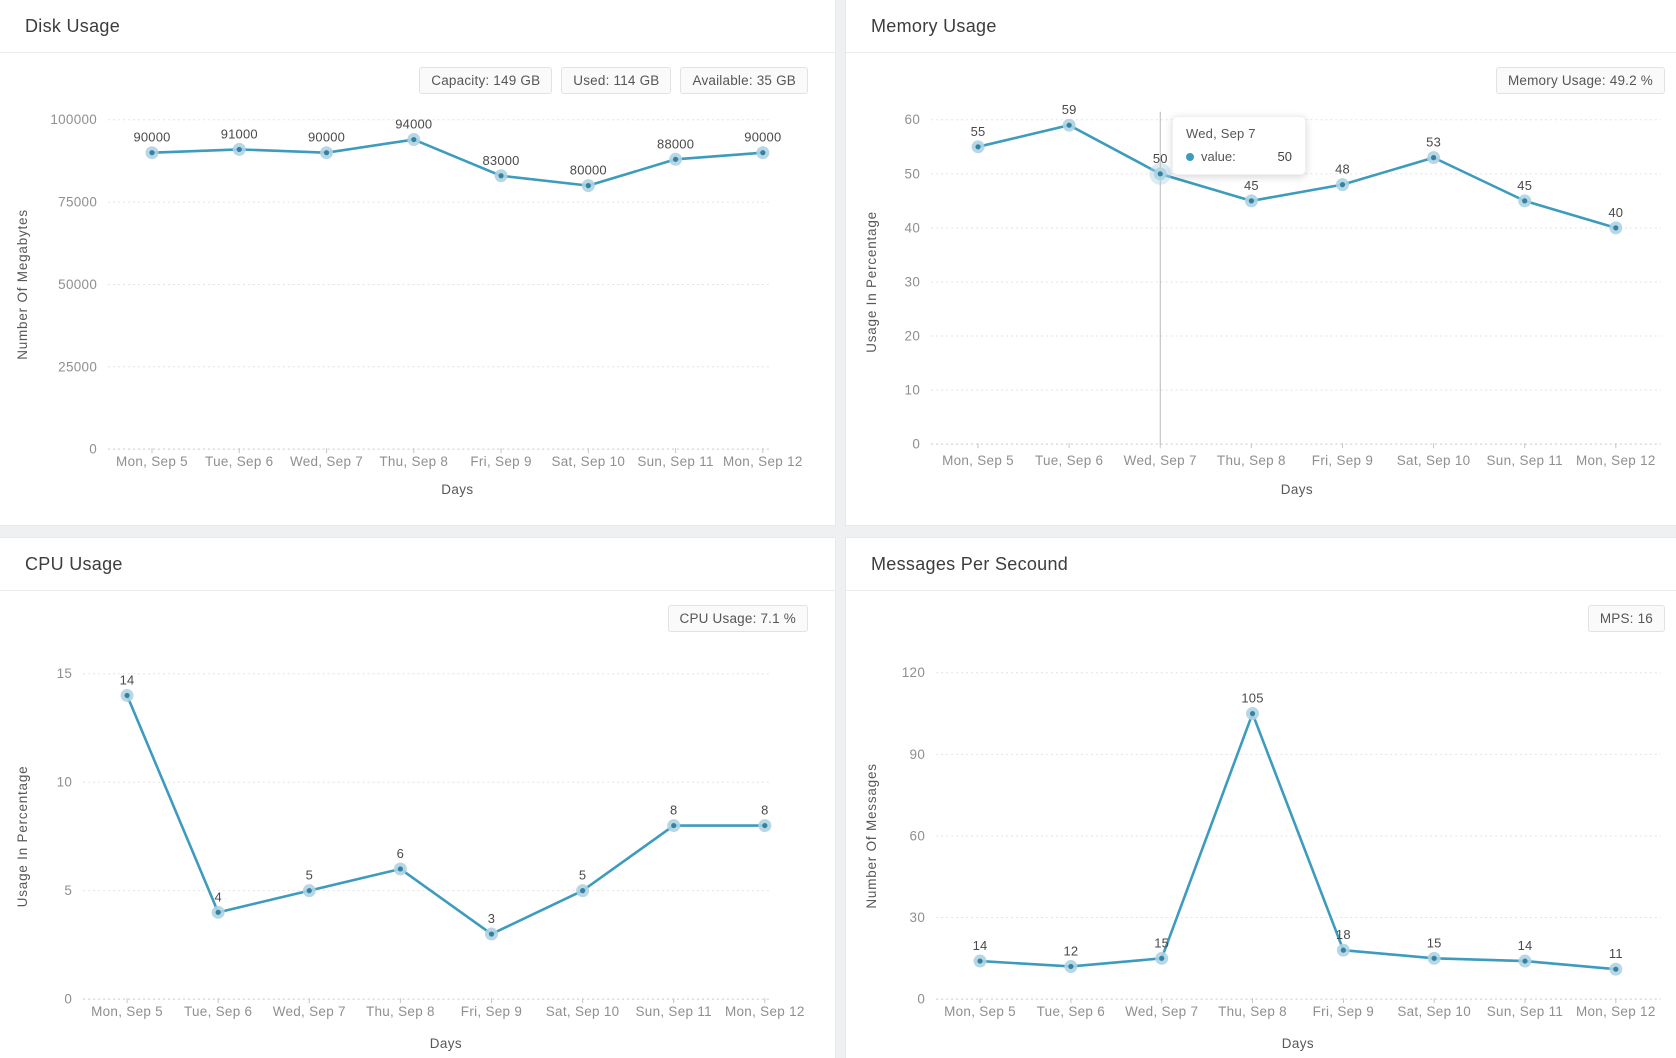 This screenshot has width=1676, height=1058. Describe the element at coordinates (1616, 953) in the screenshot. I see `data-label: 11` at that location.